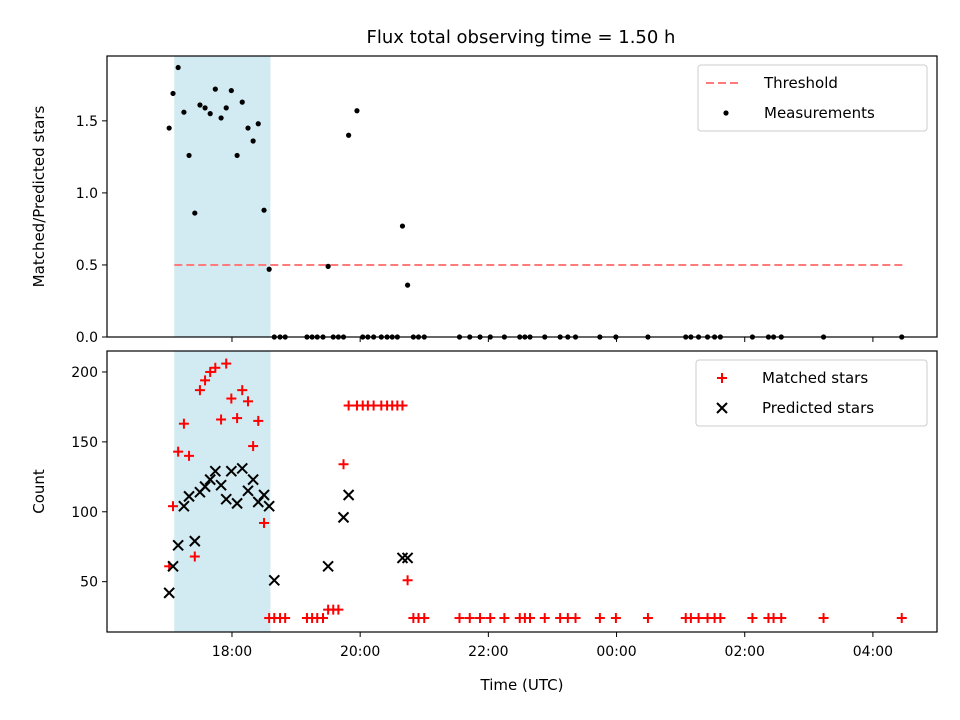 The image size is (960, 720). Describe the element at coordinates (552, 646) in the screenshot. I see `bottom-x-ticks: 18:00 20:00 22:00 00:00 02:00 04:00` at that location.